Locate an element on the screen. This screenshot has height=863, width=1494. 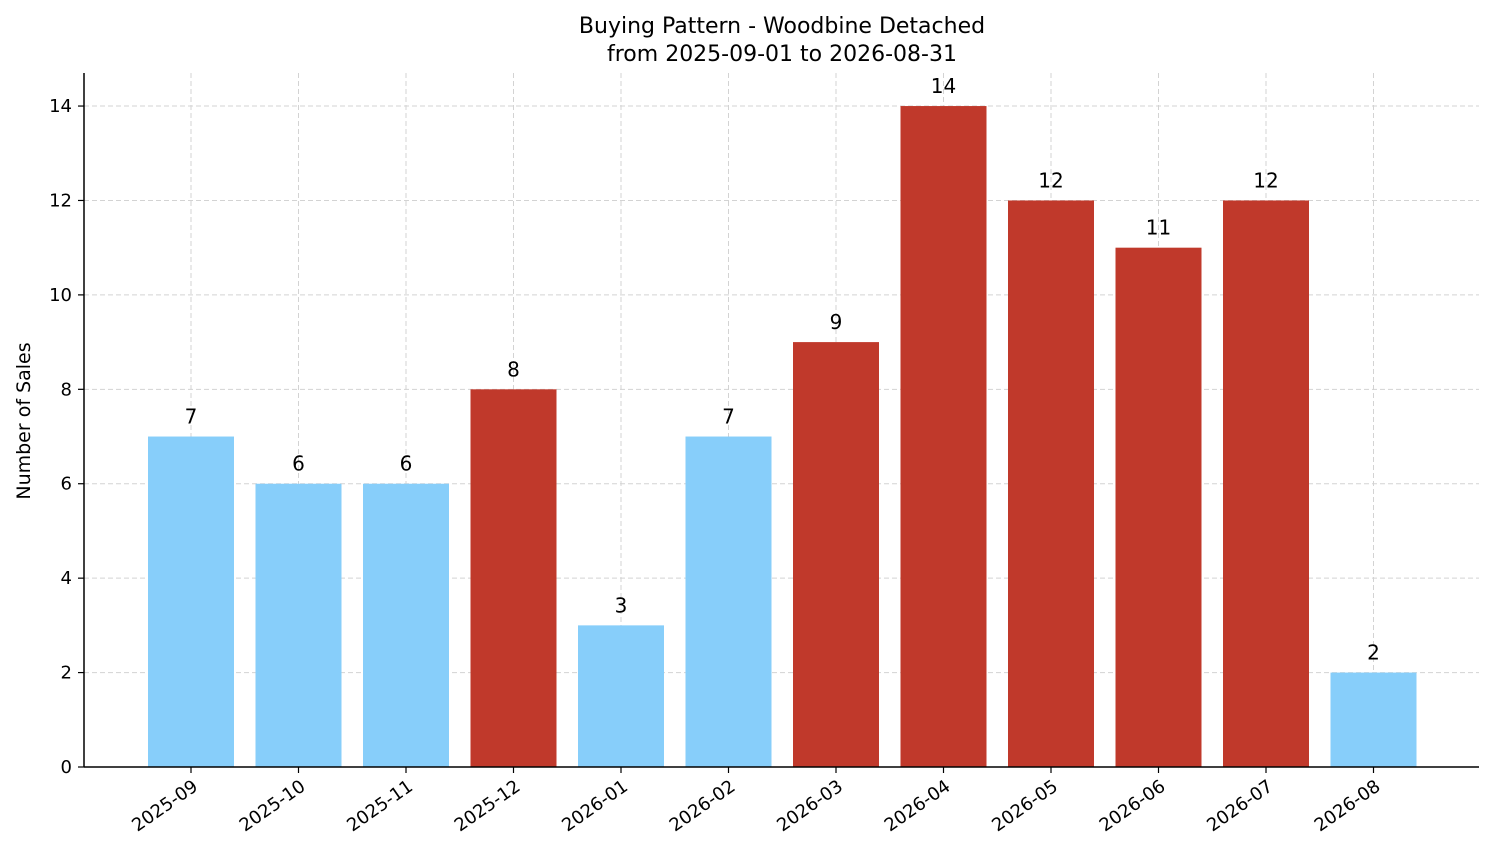
x-tick-label: 2026-01 is located at coordinates (595, 806).